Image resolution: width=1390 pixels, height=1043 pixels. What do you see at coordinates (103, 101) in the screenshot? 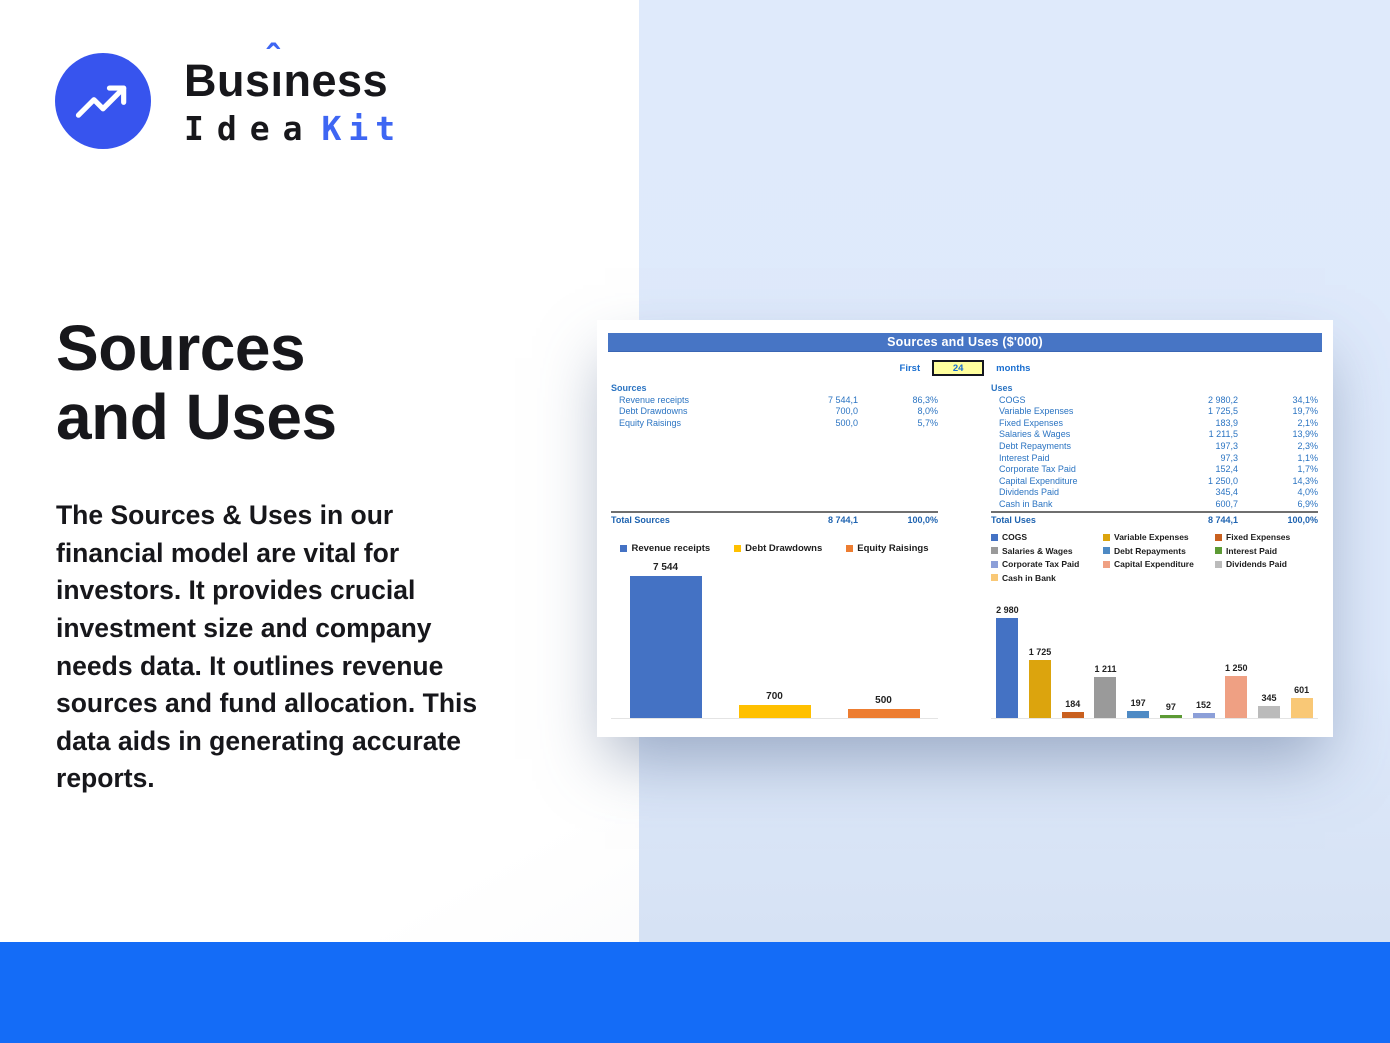
I see `trending-up-icon` at bounding box center [103, 101].